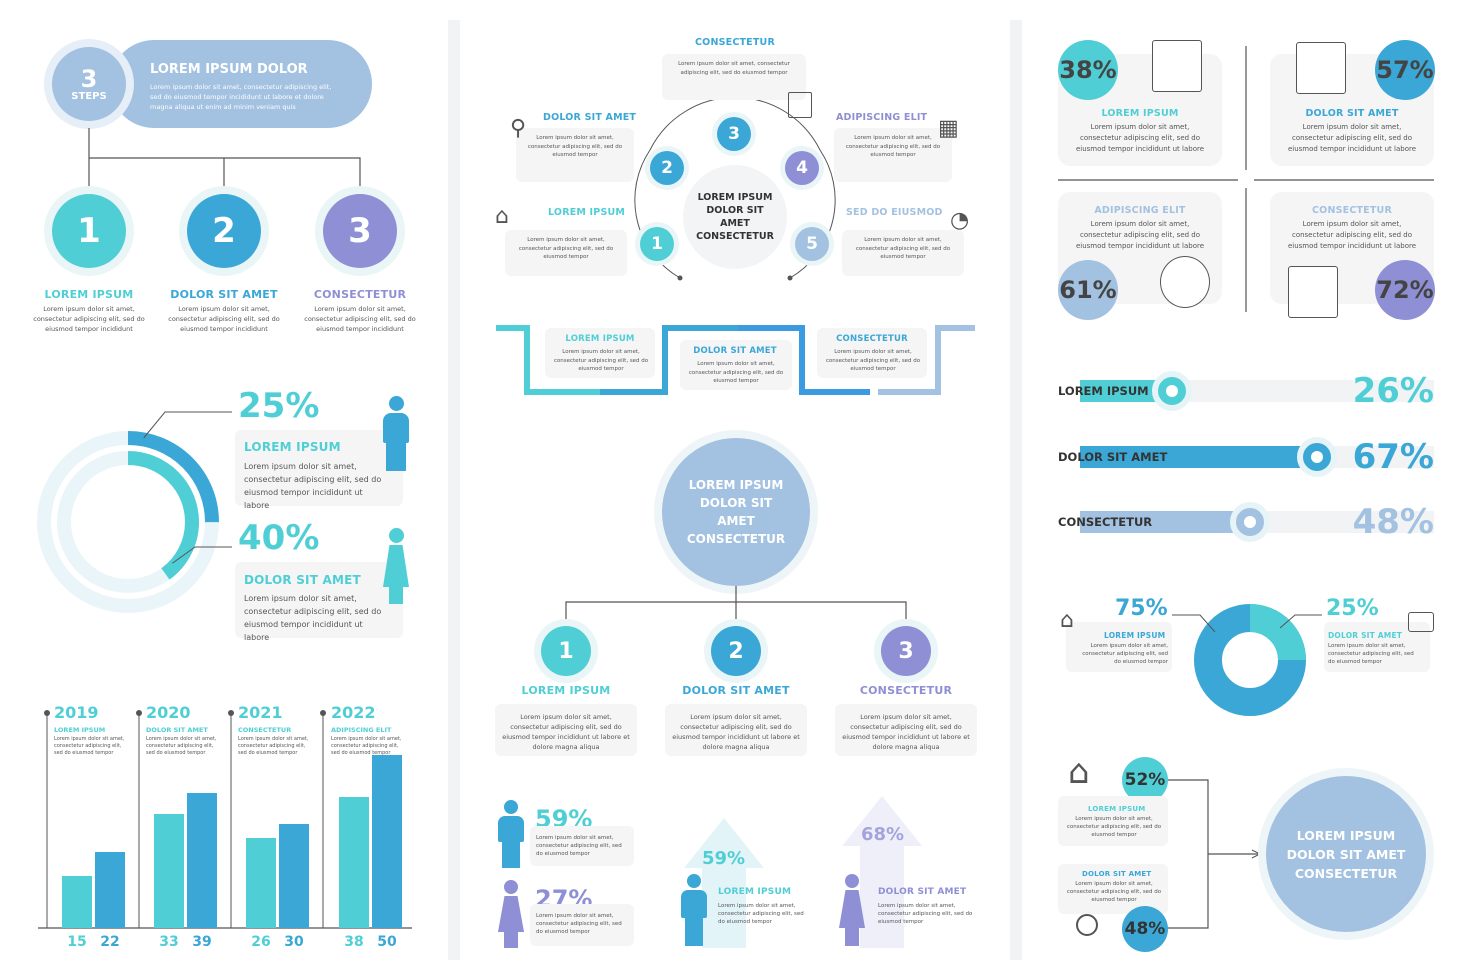 This screenshot has width=1472, height=980. What do you see at coordinates (802, 168) in the screenshot?
I see `cycle-node-number: 4` at bounding box center [802, 168].